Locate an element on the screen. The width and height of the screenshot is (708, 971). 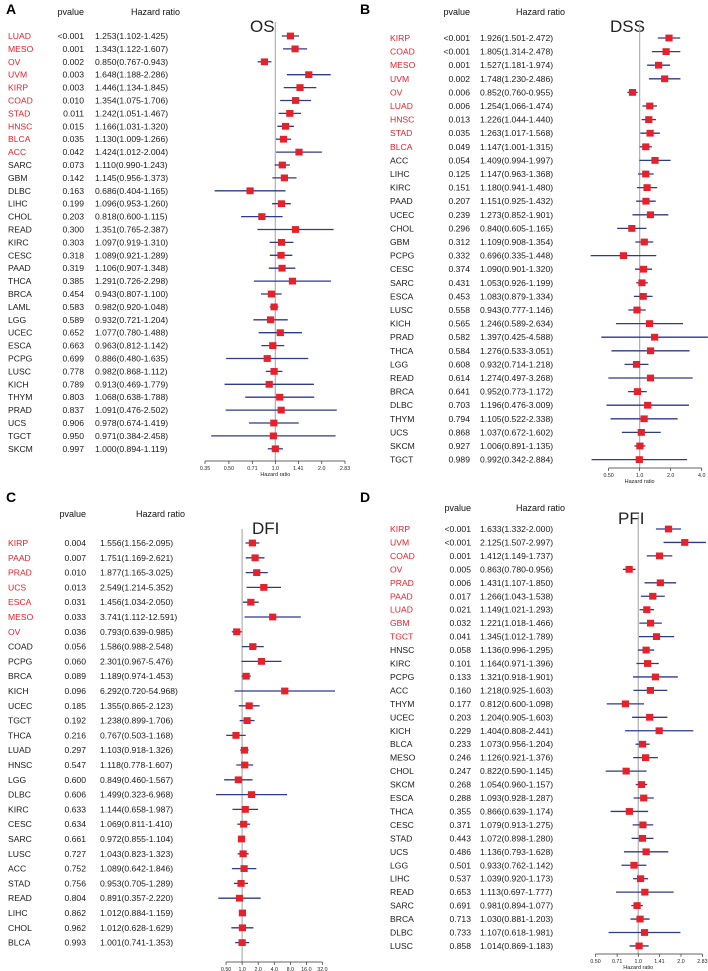
pvalue-cell: 0.614 is located at coordinates (459, 378).